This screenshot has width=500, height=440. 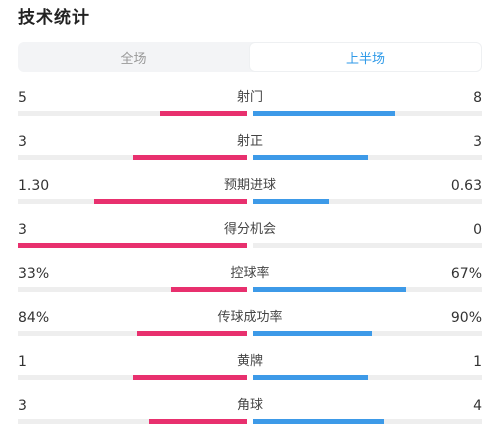 What do you see at coordinates (34, 318) in the screenshot?
I see `home-value: 84%` at bounding box center [34, 318].